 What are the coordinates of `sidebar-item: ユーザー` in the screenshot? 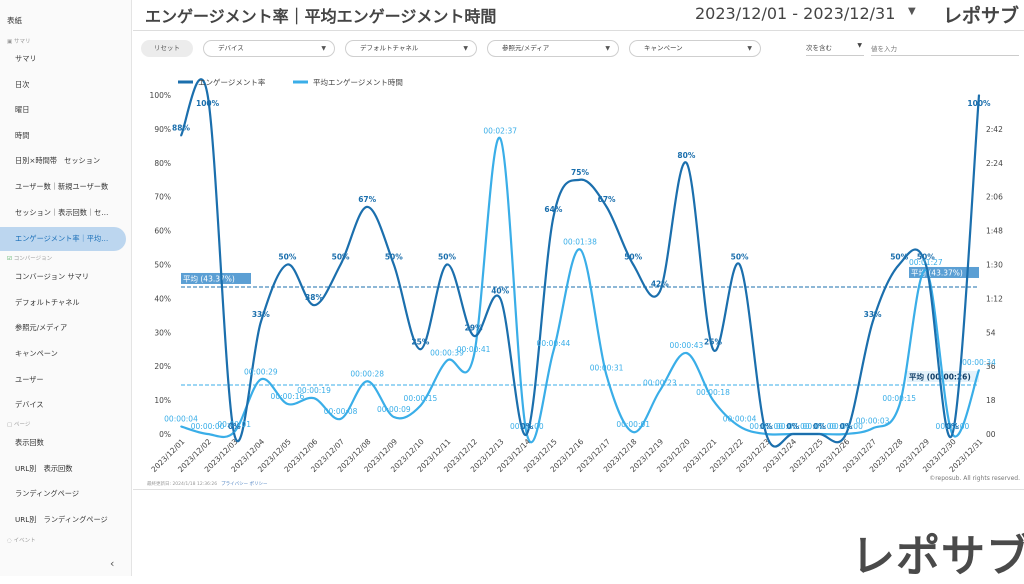 It's located at (29, 379).